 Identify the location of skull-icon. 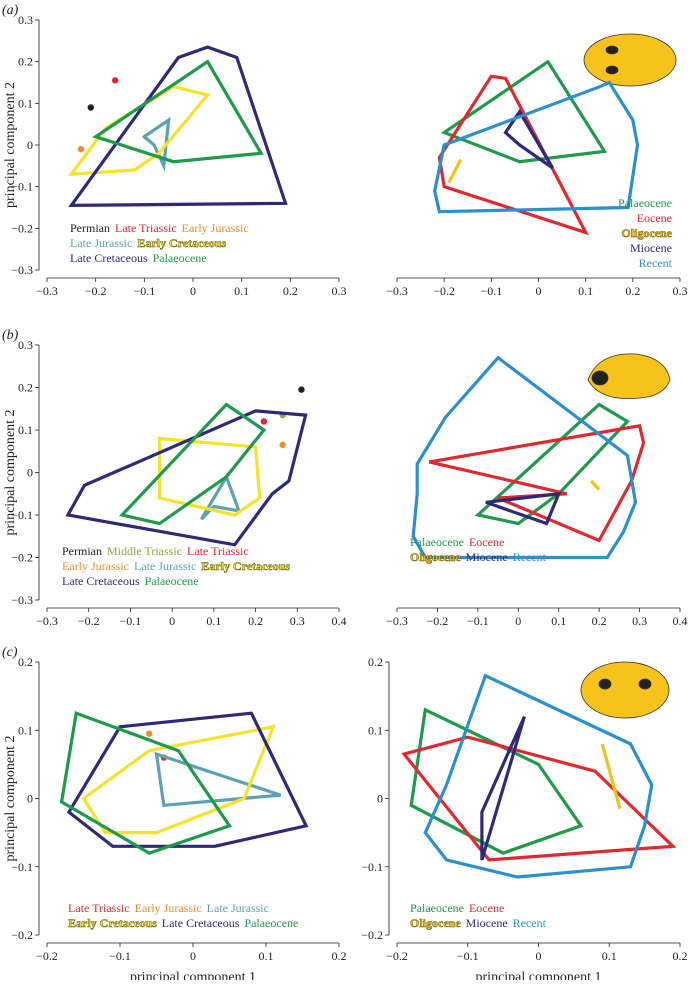
(628, 376).